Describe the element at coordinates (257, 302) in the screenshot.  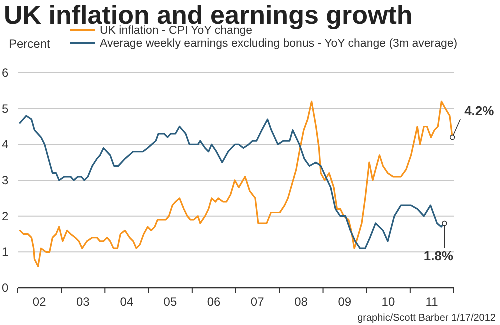
I see `x-tick-label: 07` at that location.